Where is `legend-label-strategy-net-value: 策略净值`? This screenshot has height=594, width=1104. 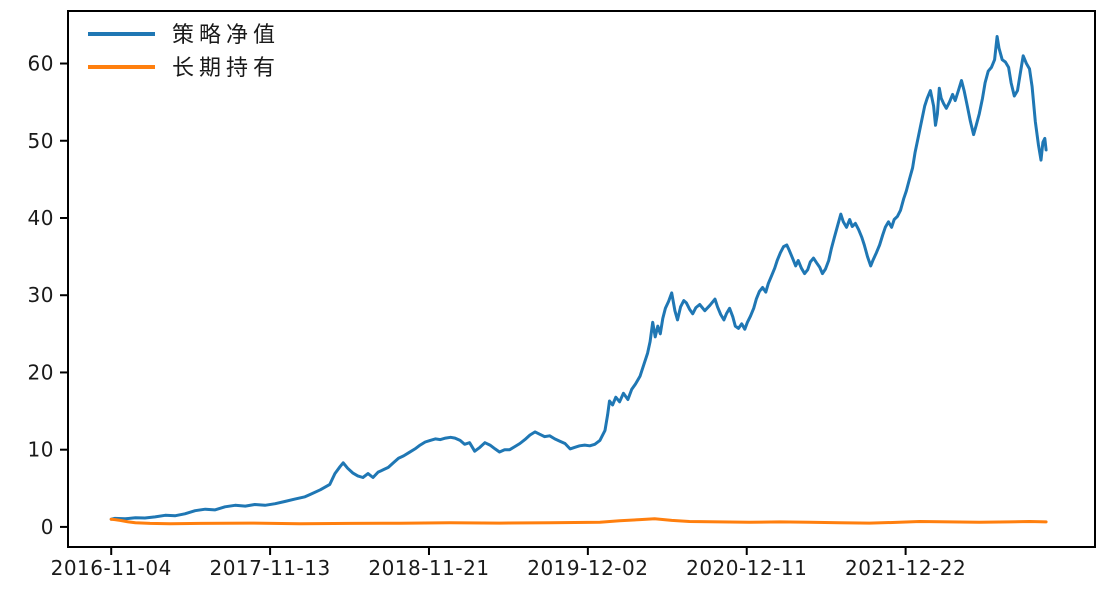
legend-label-strategy-net-value: 策略净值 is located at coordinates (226, 35).